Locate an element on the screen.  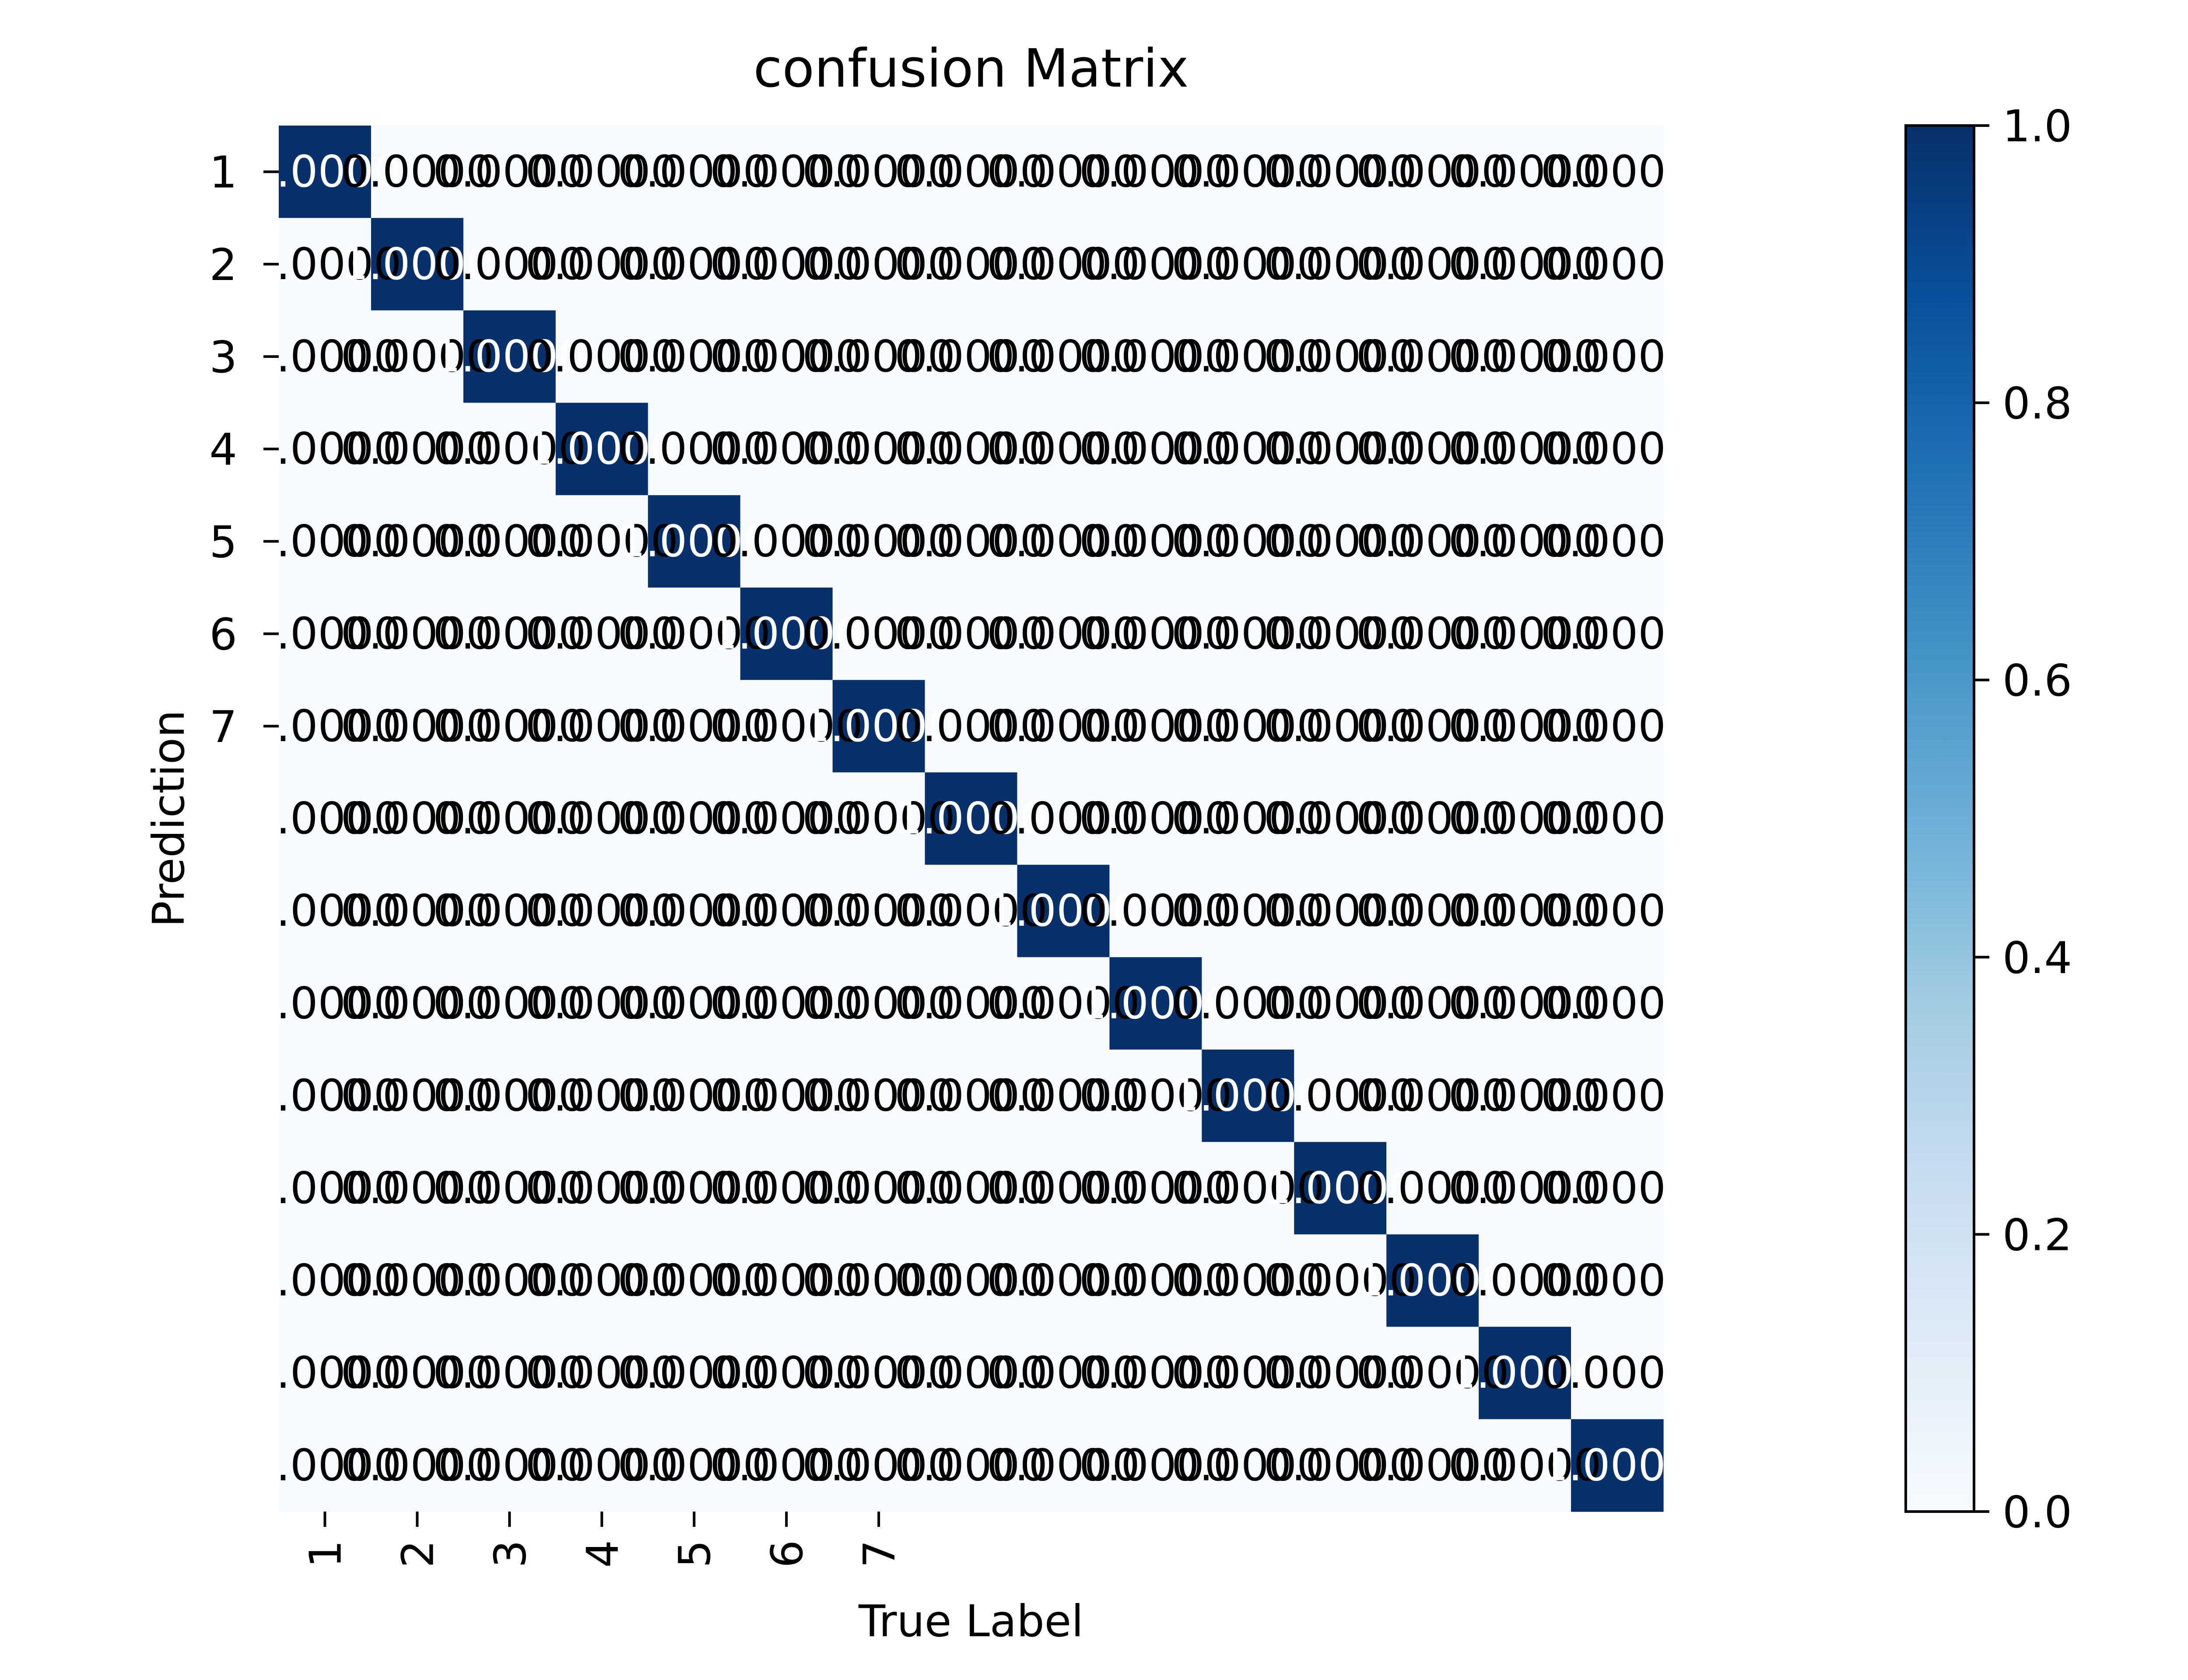
cell-label-r12-c13: 0.0000 is located at coordinates (1432, 1188).